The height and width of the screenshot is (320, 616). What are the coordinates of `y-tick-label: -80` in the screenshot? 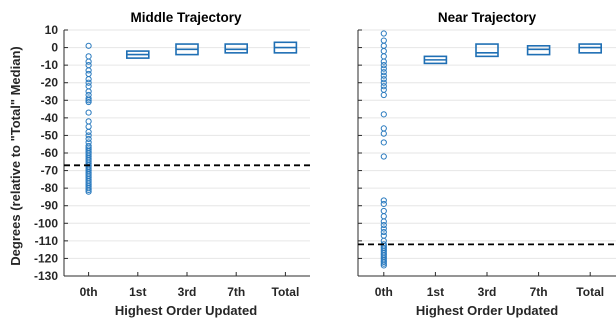 It's located at (50, 188).